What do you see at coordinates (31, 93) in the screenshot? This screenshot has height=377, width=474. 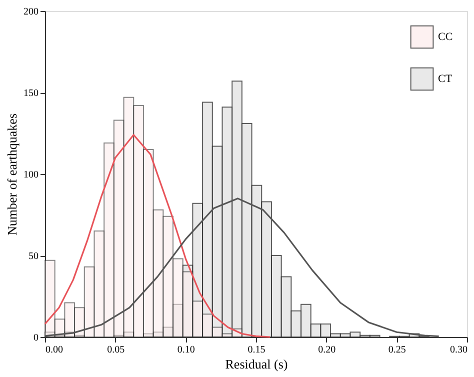 I see `y-tick-label: 150` at bounding box center [31, 93].